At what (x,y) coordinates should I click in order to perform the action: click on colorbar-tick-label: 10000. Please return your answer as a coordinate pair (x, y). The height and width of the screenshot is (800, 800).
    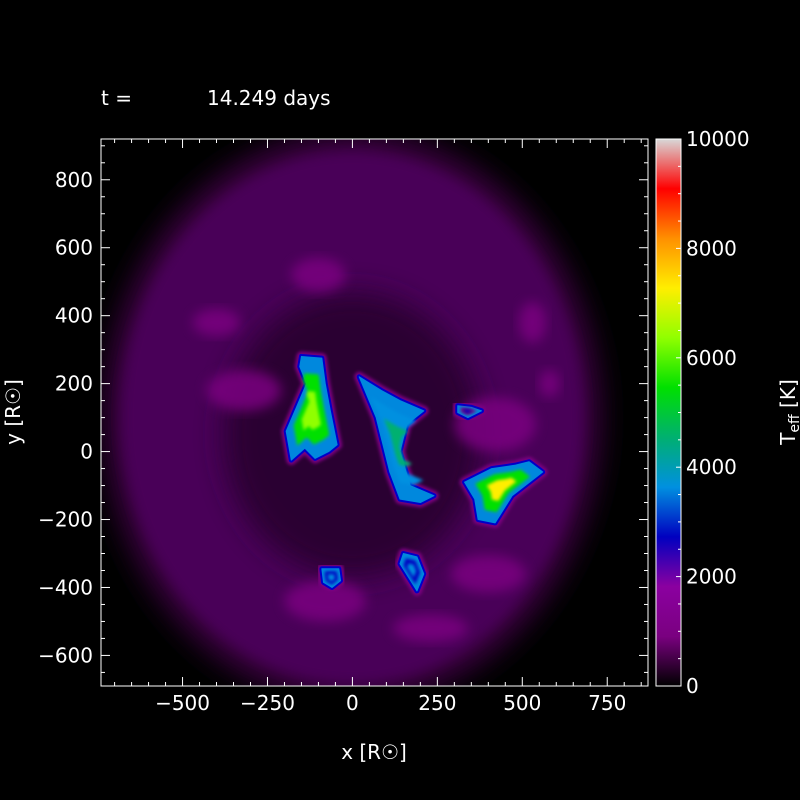
    Looking at the image, I should click on (718, 139).